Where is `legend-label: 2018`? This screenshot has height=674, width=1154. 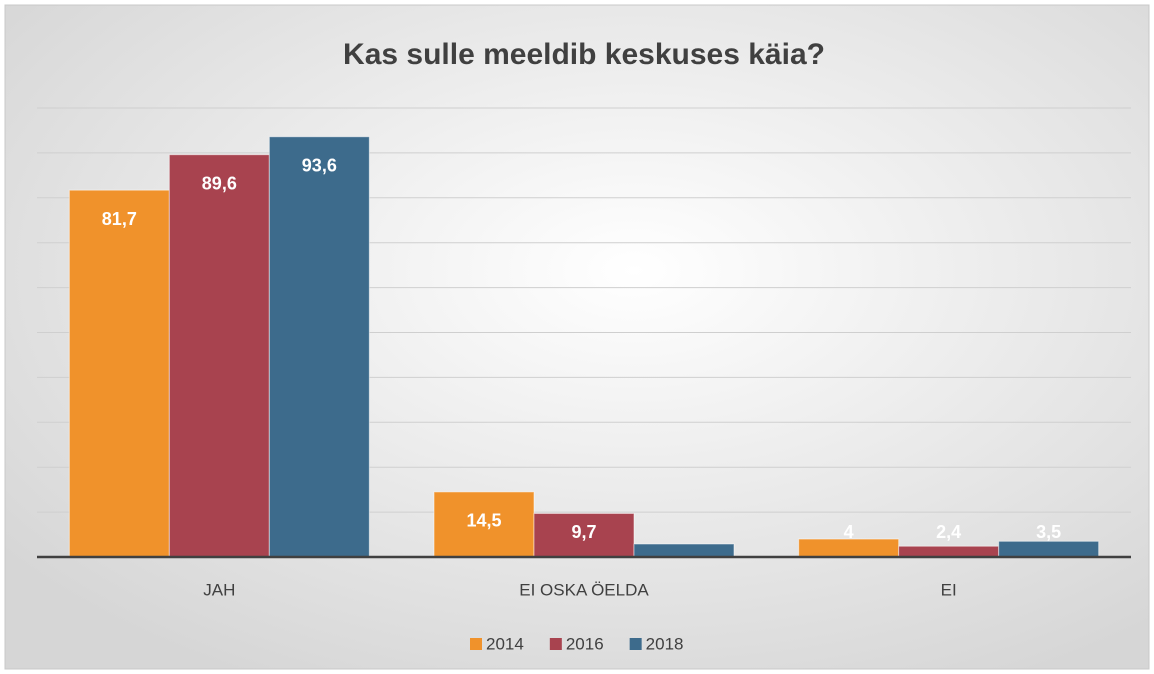 legend-label: 2018 is located at coordinates (665, 643).